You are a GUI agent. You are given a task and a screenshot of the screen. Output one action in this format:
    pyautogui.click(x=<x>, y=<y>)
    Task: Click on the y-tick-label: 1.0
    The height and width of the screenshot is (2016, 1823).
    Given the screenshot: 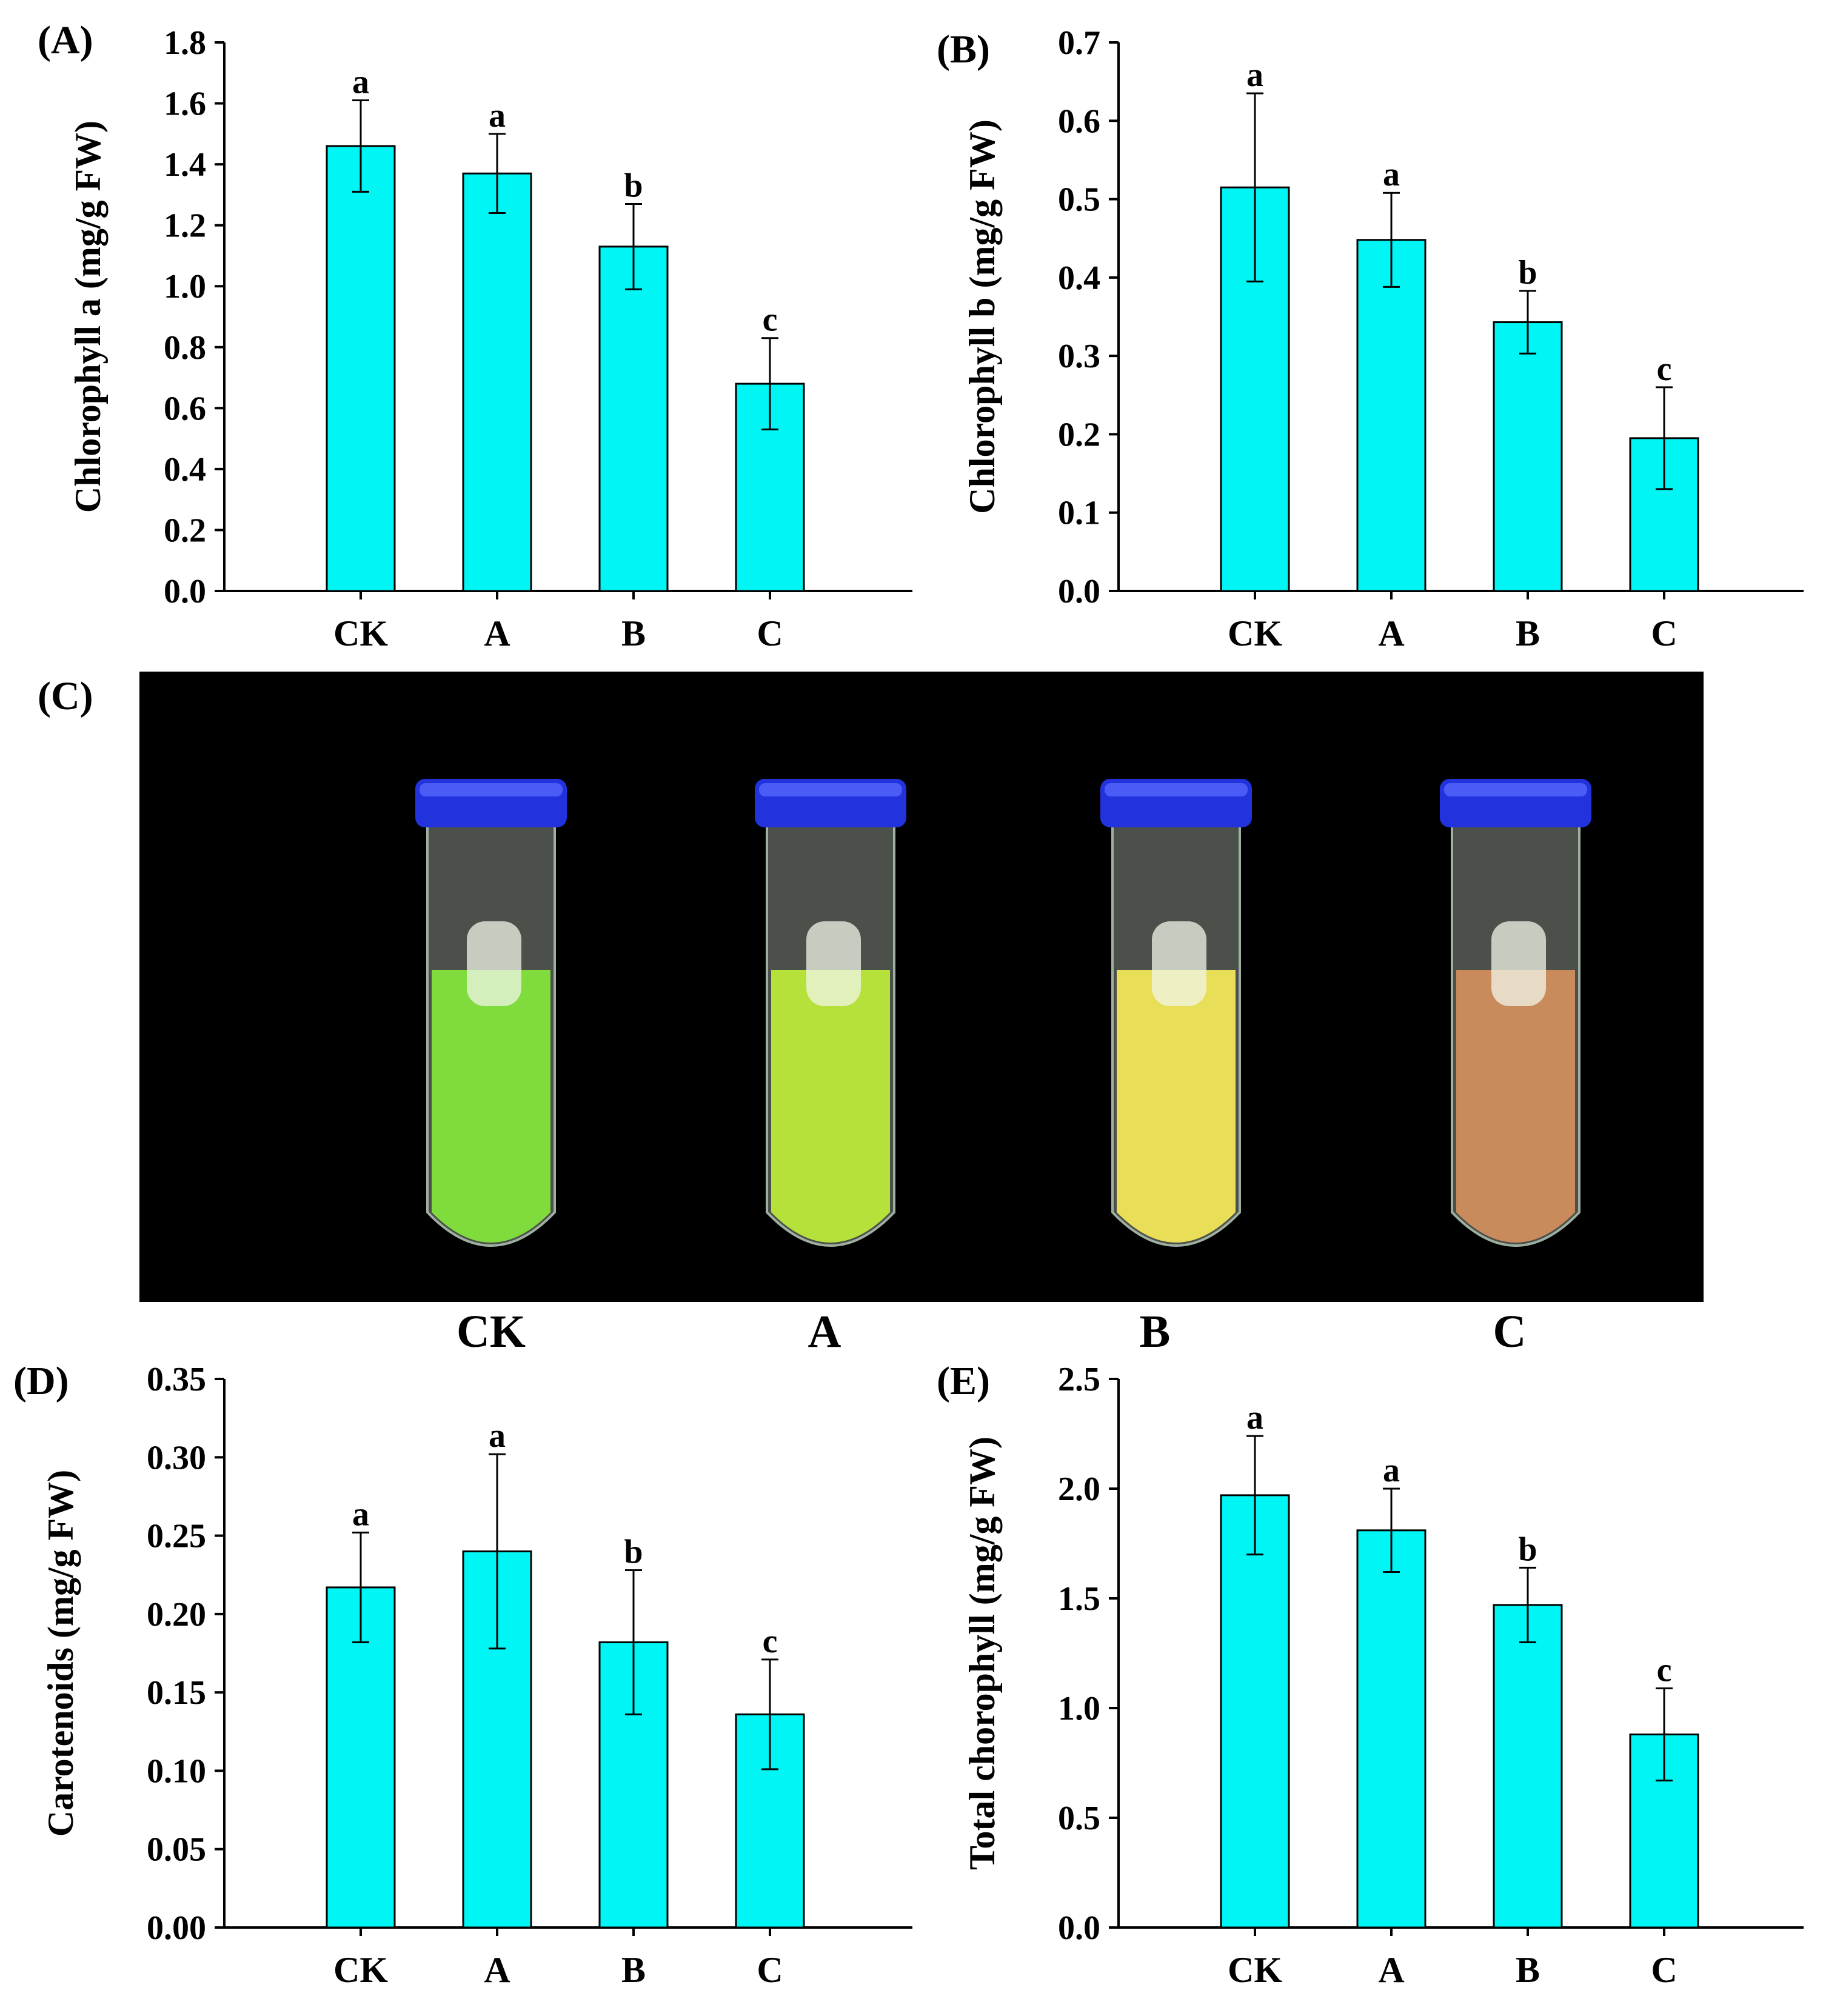 What is the action you would take?
    pyautogui.click(x=185, y=286)
    